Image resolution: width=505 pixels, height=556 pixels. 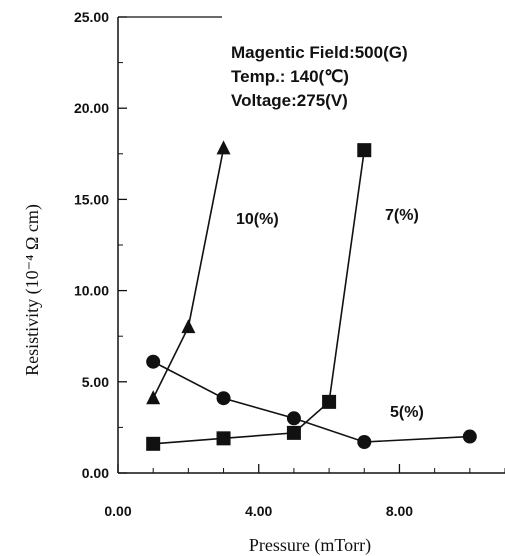 I want to click on annotation-voltage: Voltage:275(V), so click(x=289, y=100).